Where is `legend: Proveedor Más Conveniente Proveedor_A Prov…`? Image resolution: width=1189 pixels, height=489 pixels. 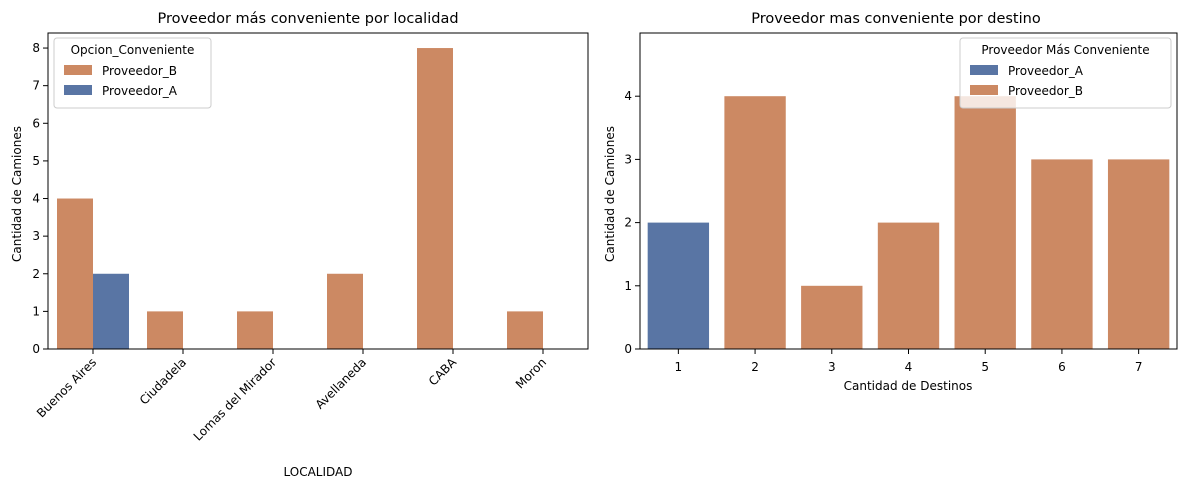
legend: Proveedor Más Conveniente Proveedor_A Prov… is located at coordinates (1065, 73).